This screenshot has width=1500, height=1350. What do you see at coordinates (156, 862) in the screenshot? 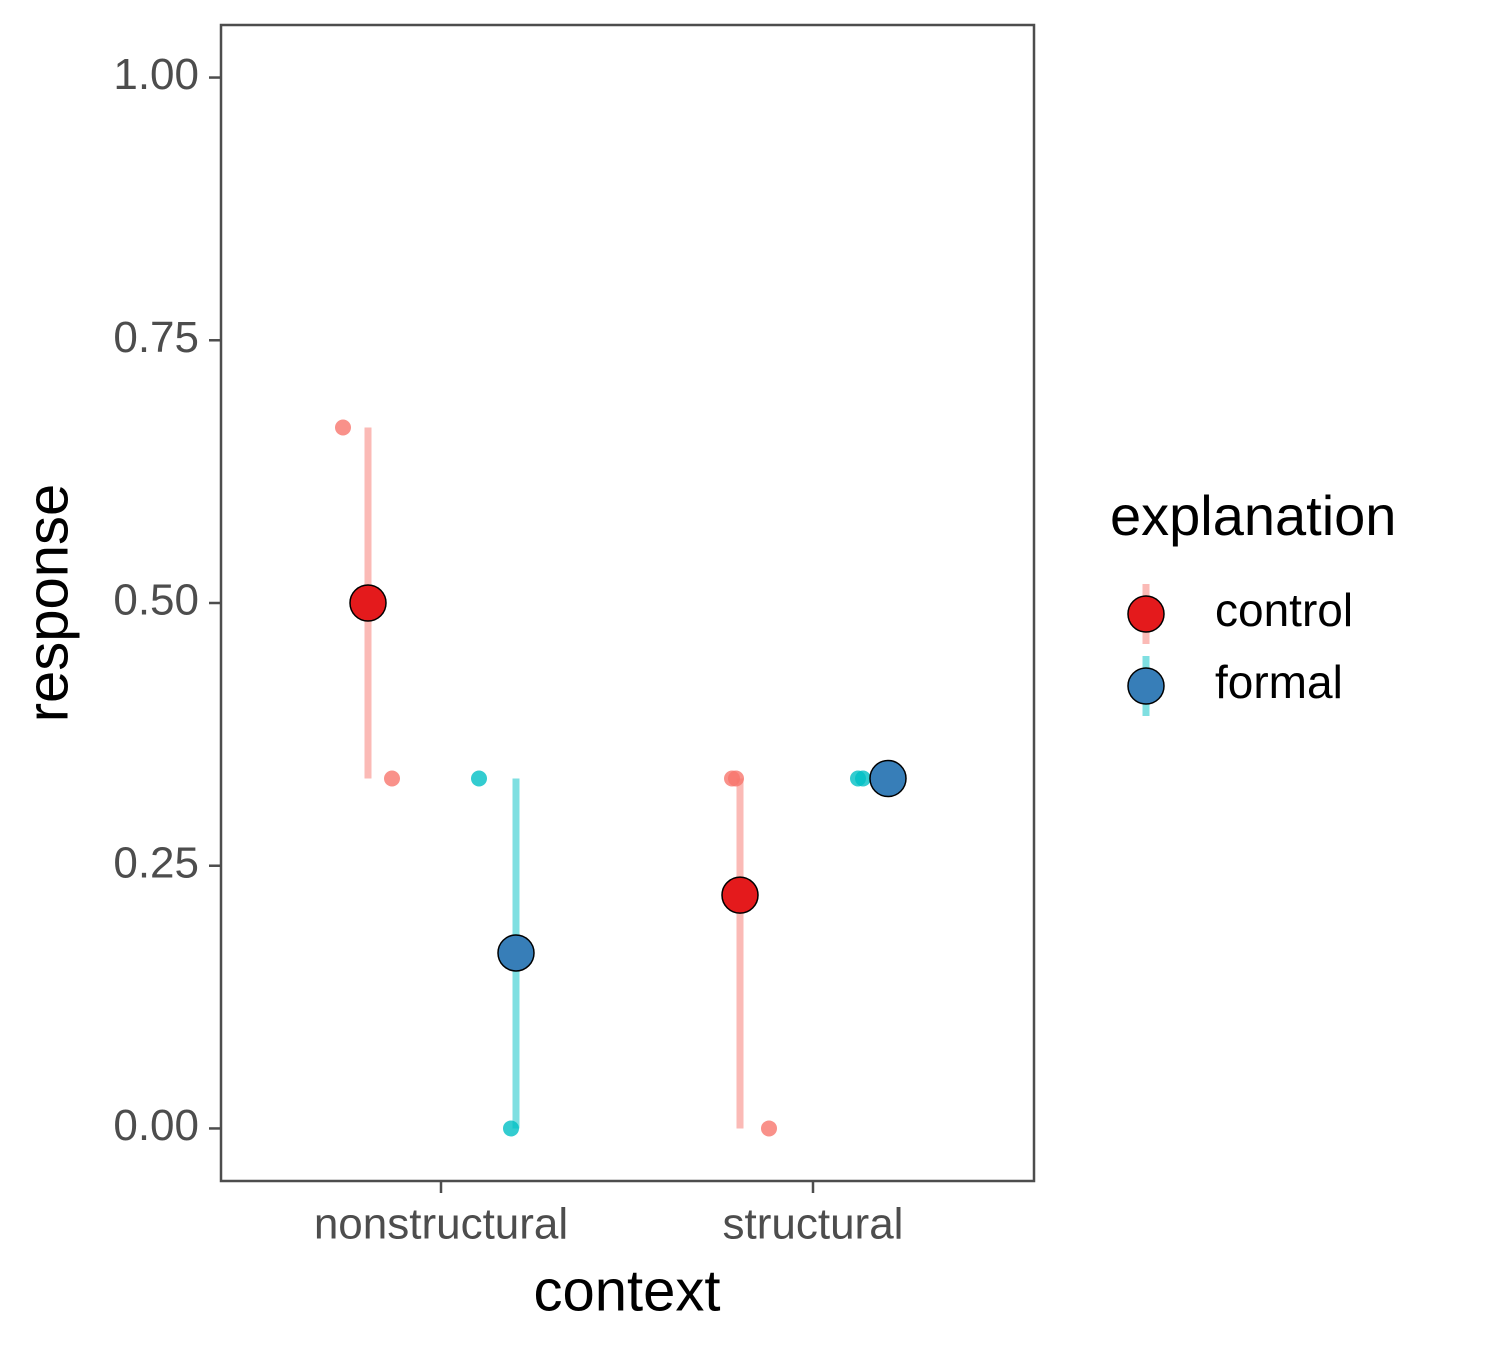
I see `y-tick-label: 0.25` at bounding box center [156, 862].